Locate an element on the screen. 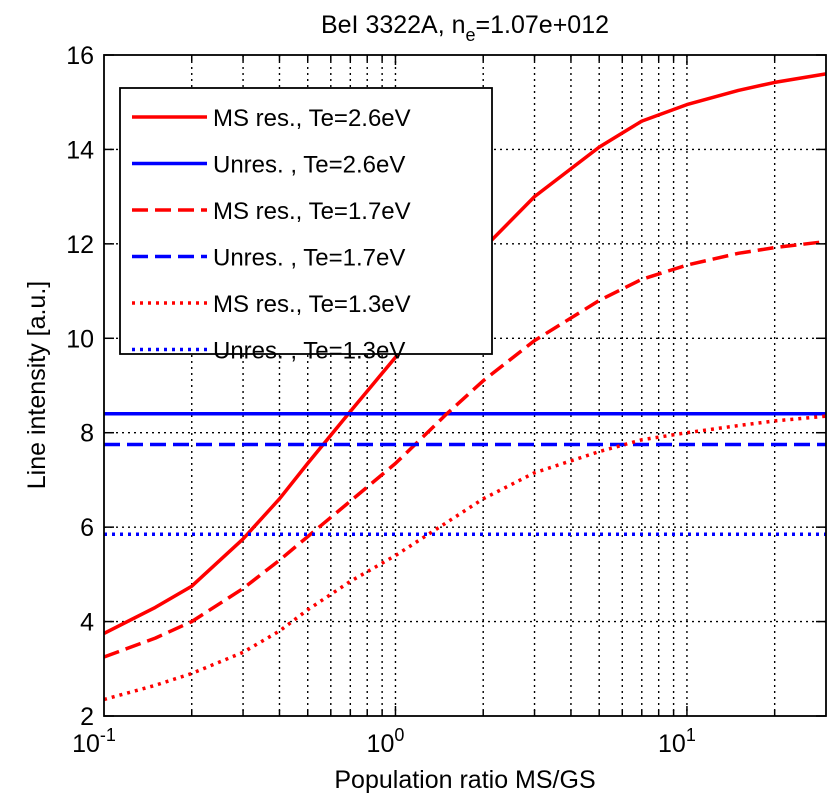 The height and width of the screenshot is (805, 832). legend-label: MS res., Te=1.7eV is located at coordinates (312, 211).